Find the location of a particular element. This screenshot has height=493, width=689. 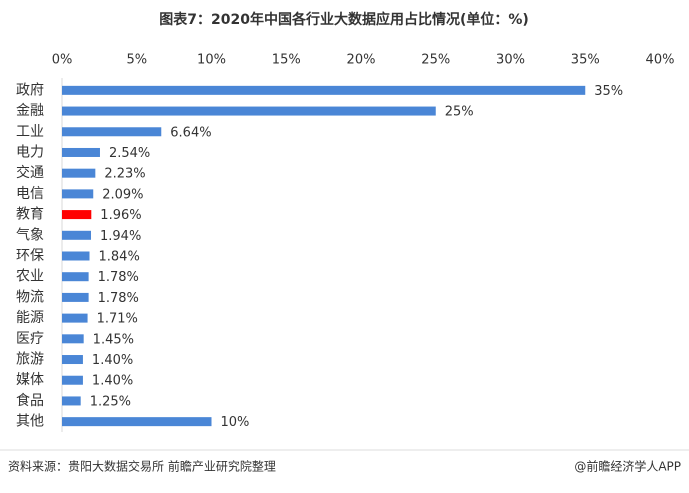

y-tick-label: 政府 is located at coordinates (30, 90).